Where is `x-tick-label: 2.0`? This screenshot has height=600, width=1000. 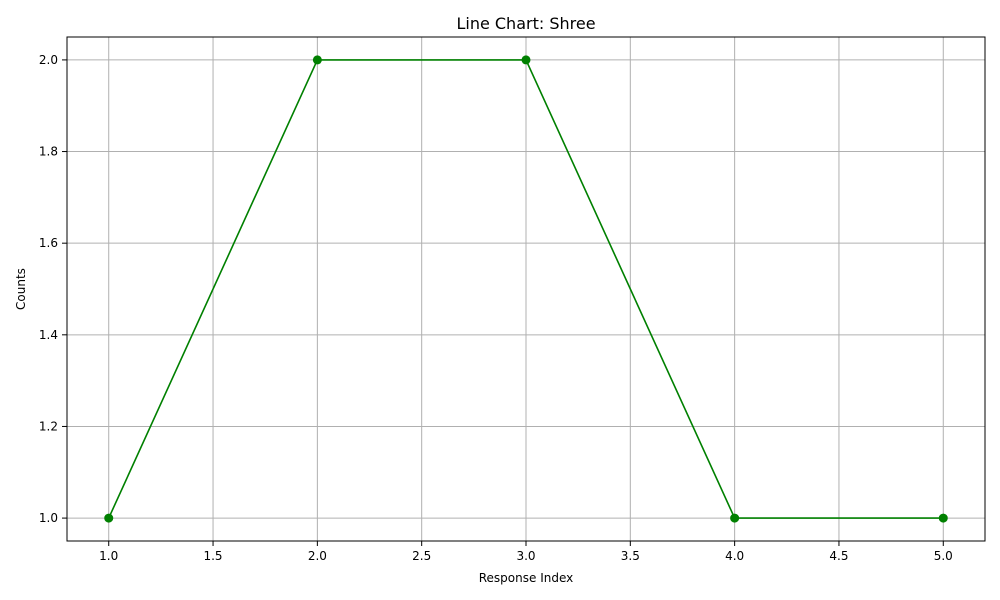 x-tick-label: 2.0 is located at coordinates (317, 556).